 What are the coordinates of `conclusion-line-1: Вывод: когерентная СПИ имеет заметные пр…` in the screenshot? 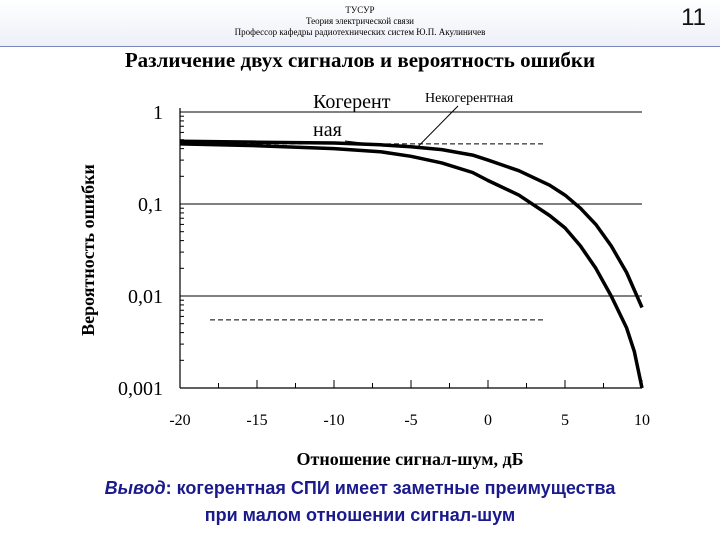 It's located at (360, 488).